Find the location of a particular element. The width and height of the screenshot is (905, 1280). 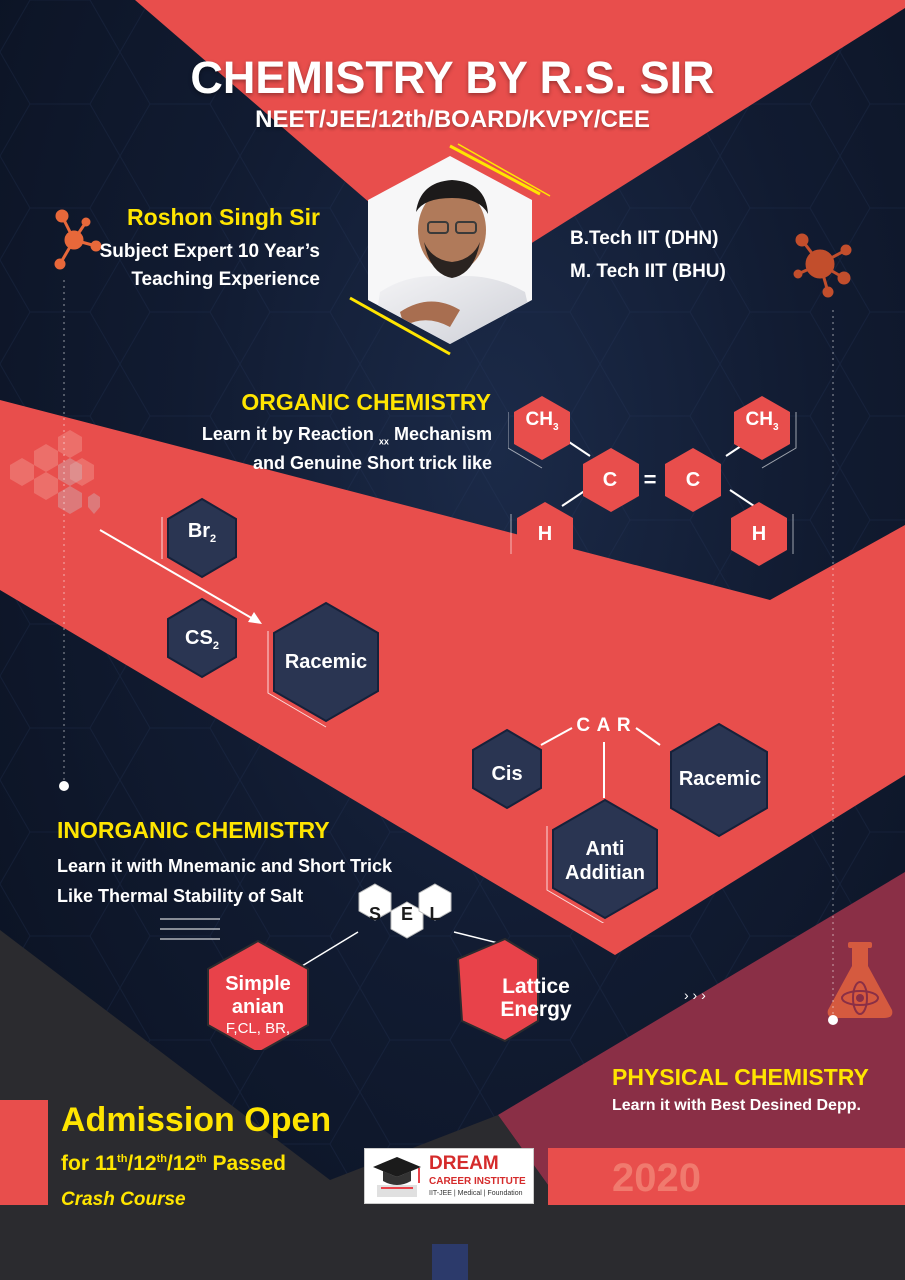

molecule-c-right: C is located at coordinates (693, 480).